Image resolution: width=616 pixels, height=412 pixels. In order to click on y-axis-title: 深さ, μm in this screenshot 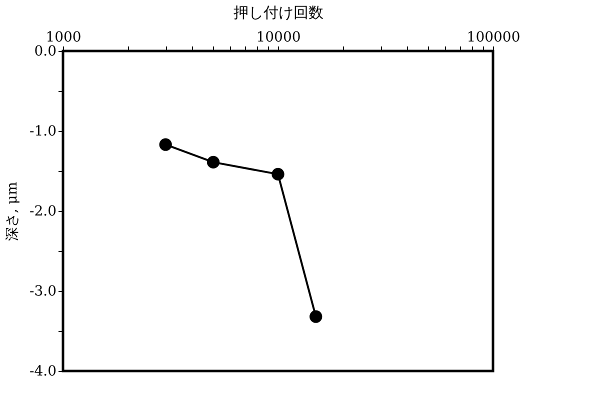, I will do `click(12, 212)`.